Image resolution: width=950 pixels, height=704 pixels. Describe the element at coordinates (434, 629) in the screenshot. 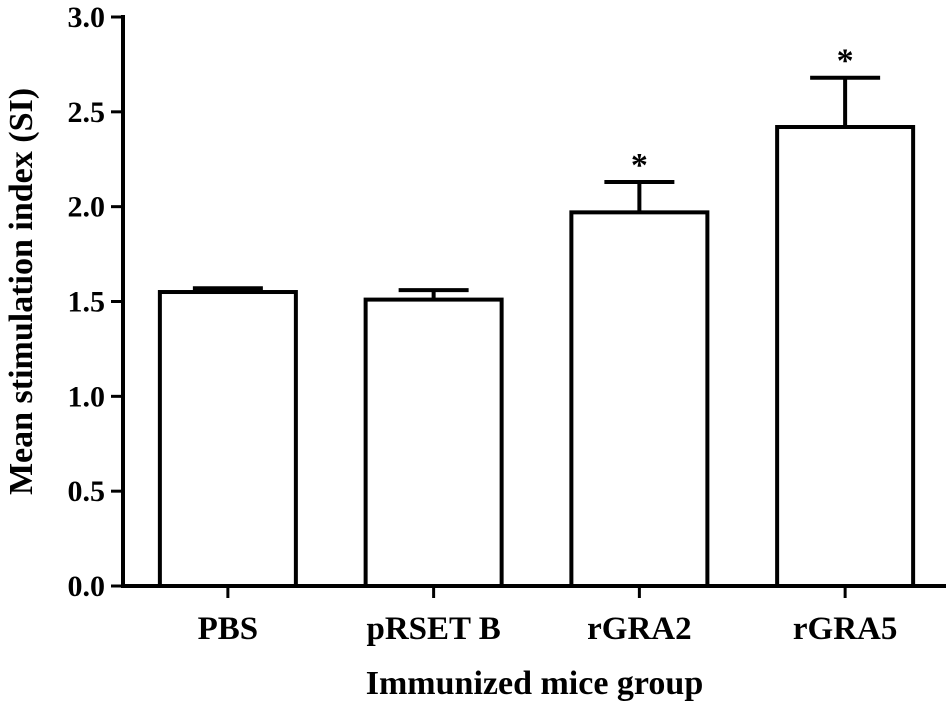

I see `x-tick-label: pRSET B` at that location.